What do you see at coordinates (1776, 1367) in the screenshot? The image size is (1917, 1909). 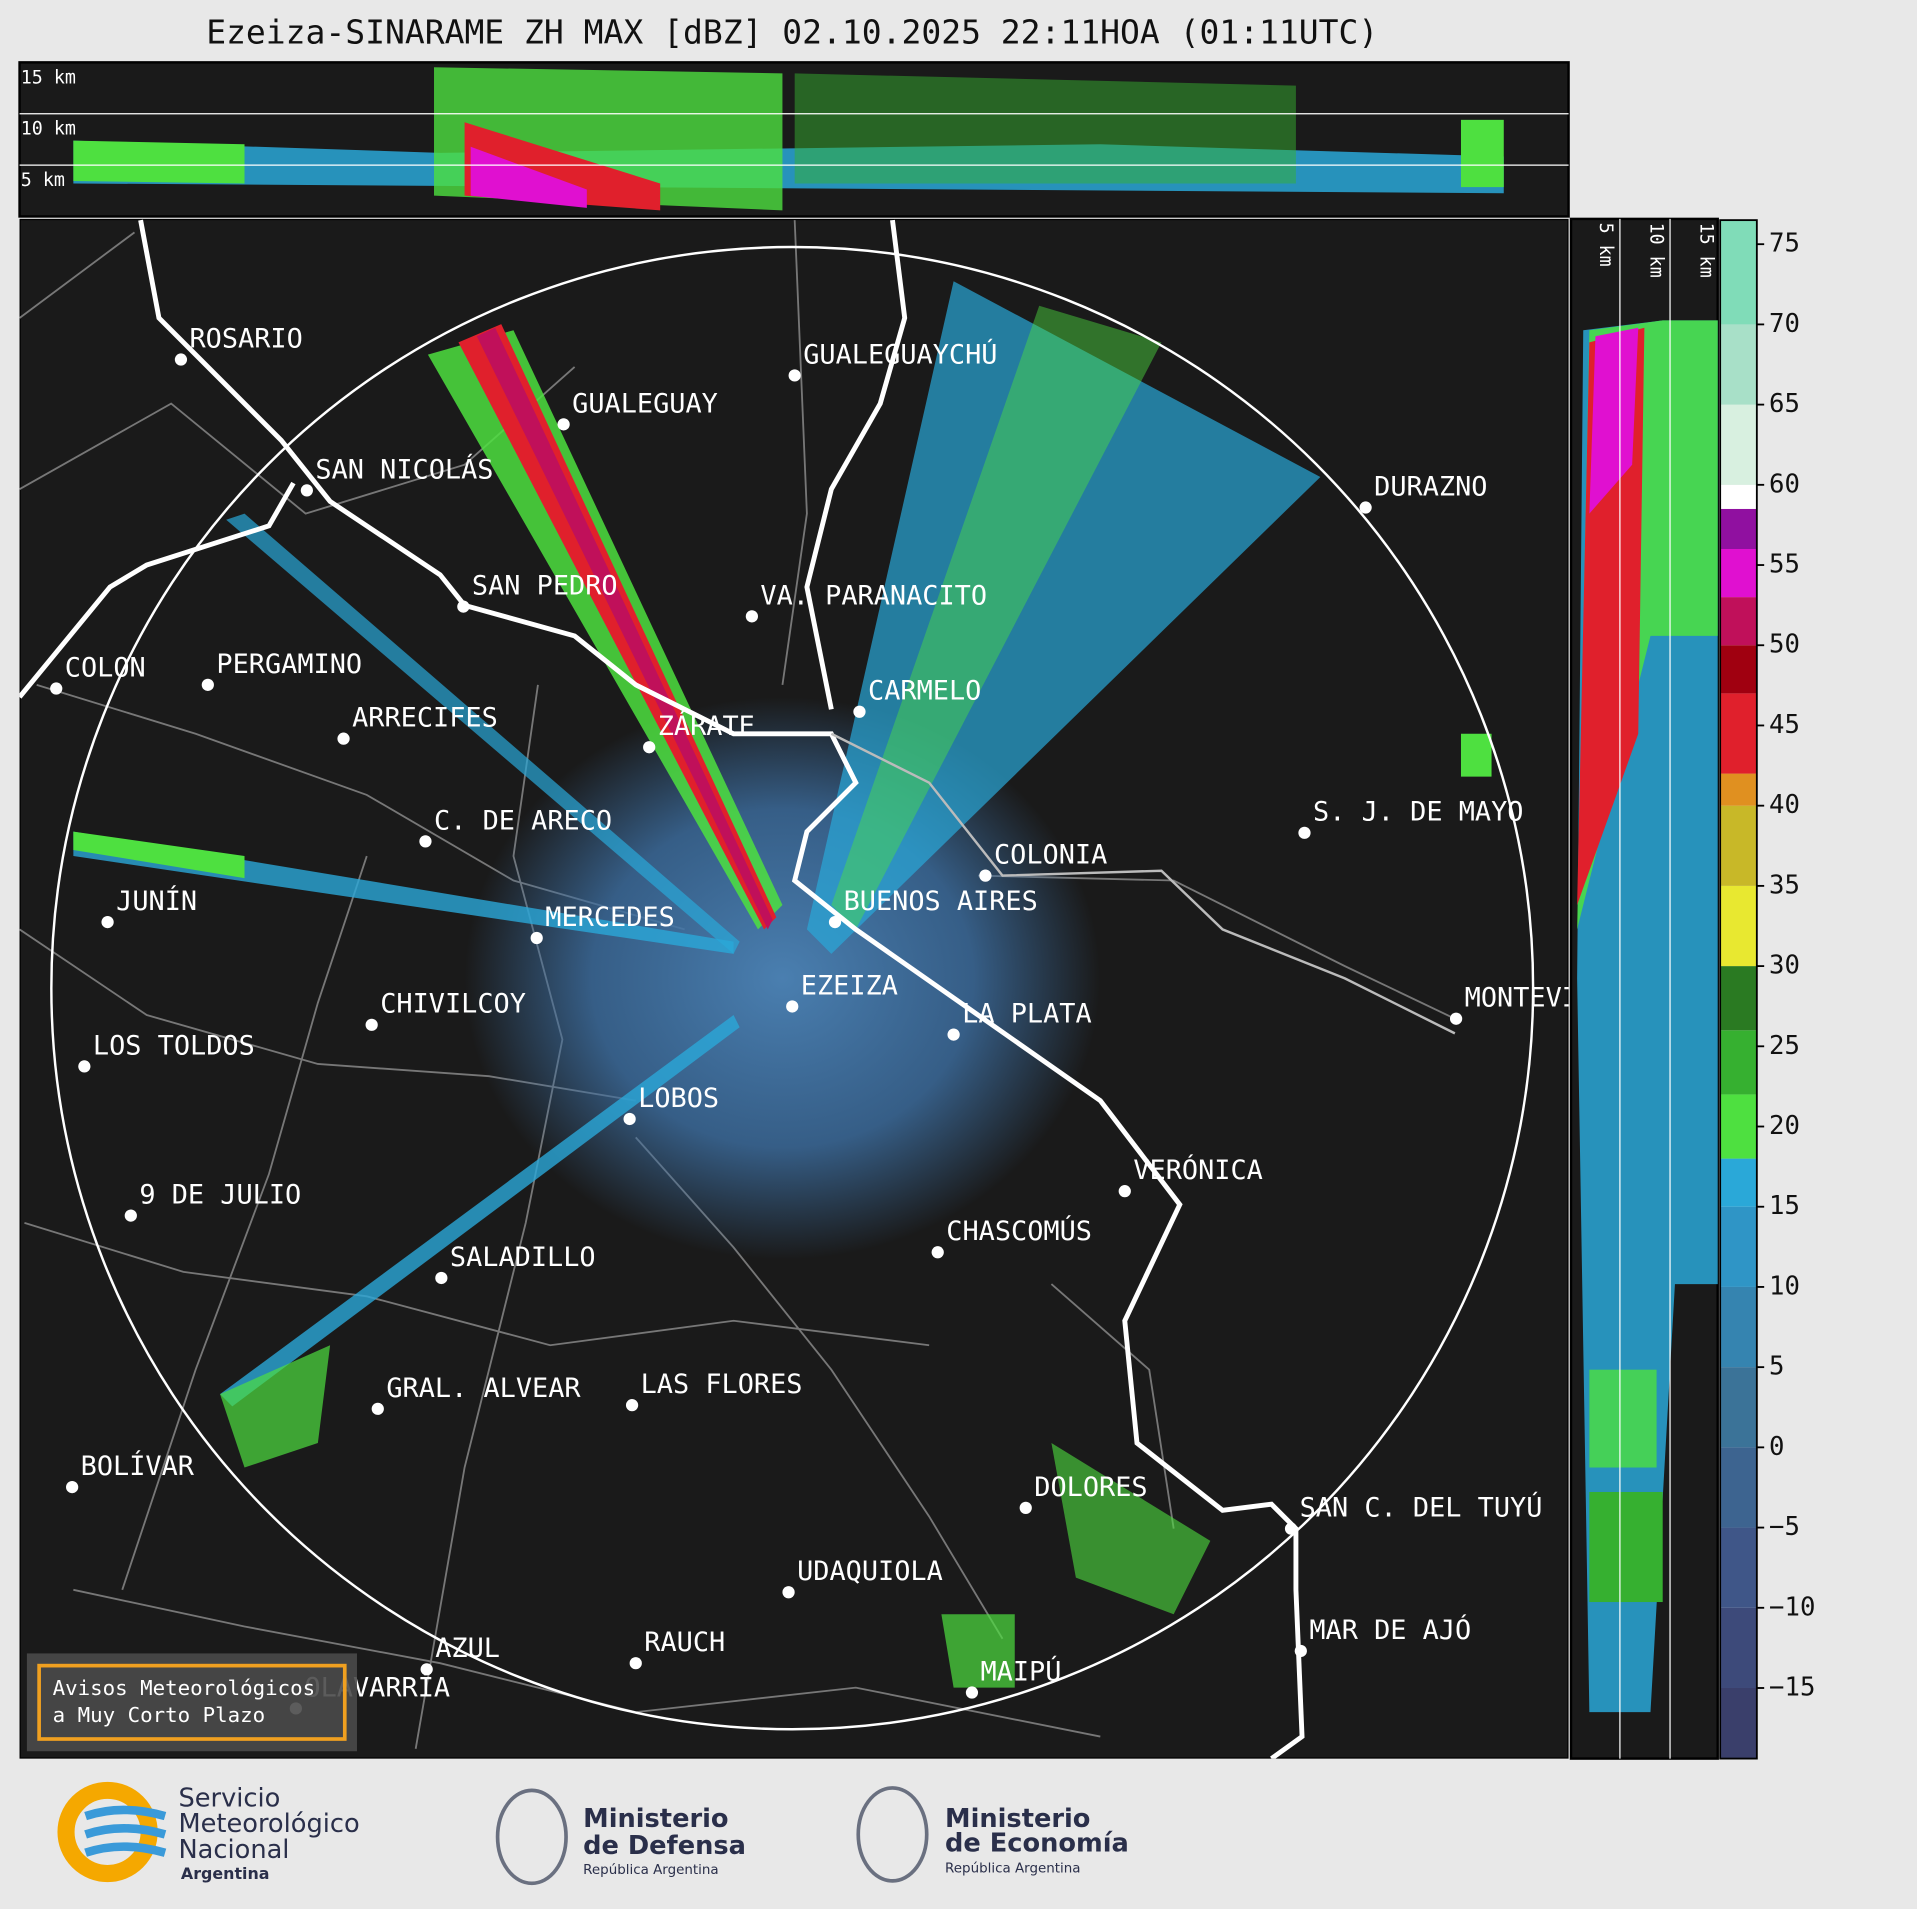 I see `colorbar-tick-label: 5` at bounding box center [1776, 1367].